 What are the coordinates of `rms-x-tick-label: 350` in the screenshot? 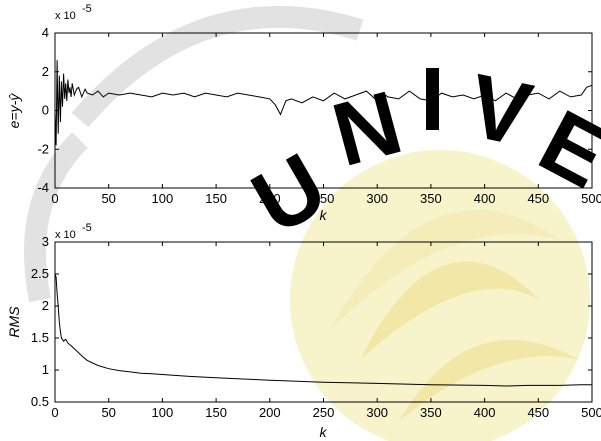 It's located at (431, 412).